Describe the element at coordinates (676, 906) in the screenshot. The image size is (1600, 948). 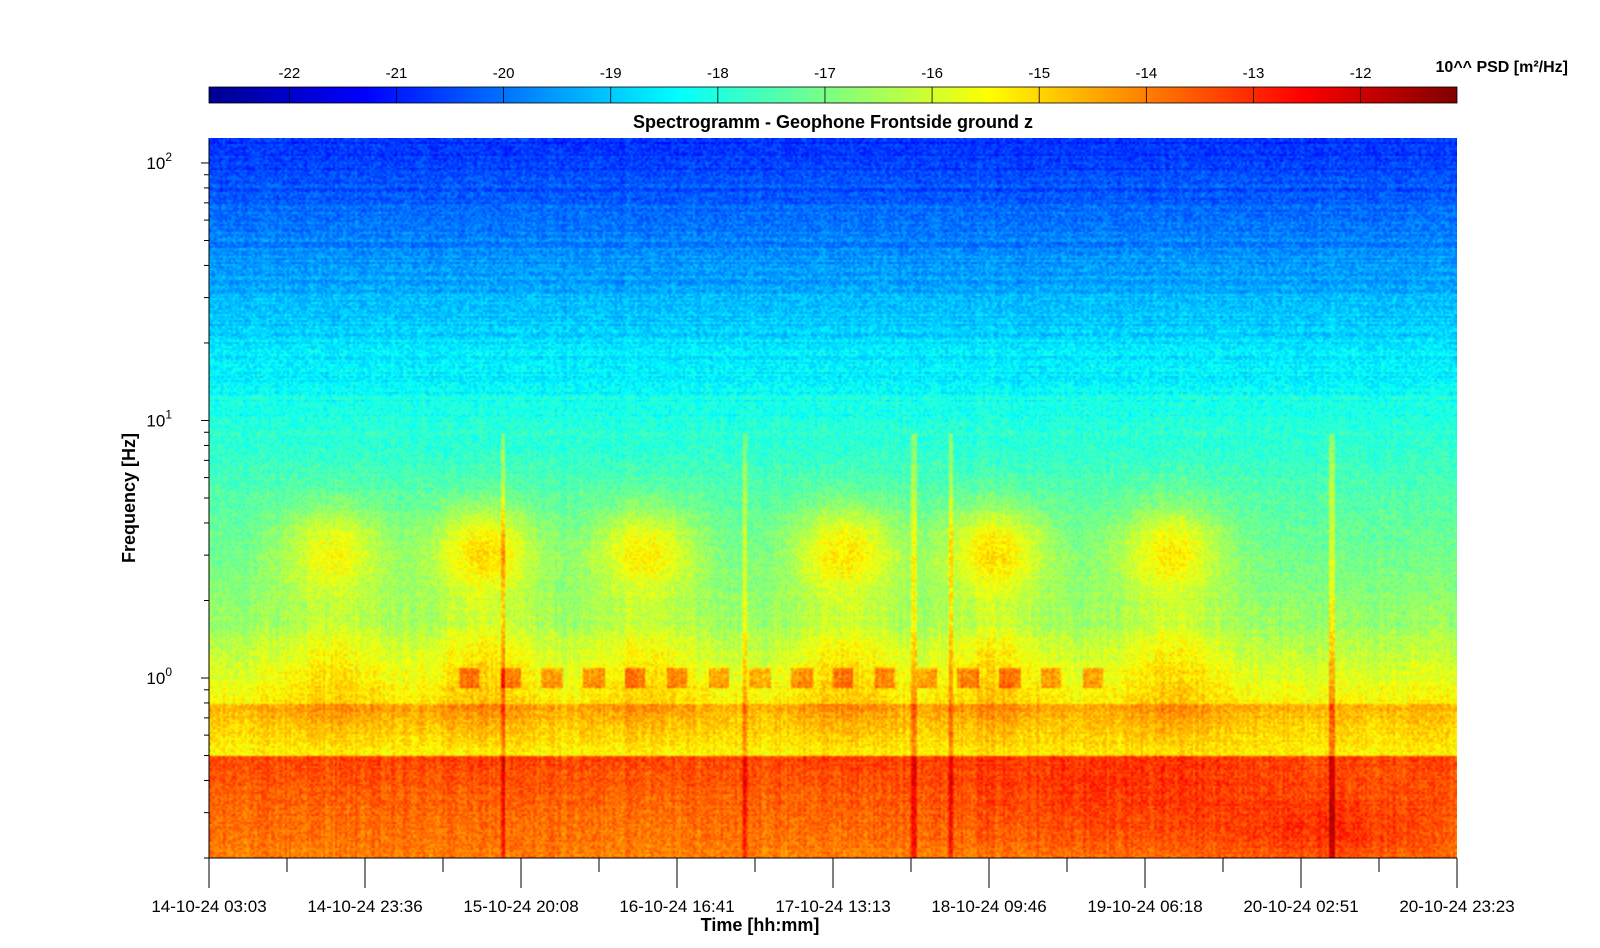
I see `x-tick-label: 16-10-24 16:41` at that location.